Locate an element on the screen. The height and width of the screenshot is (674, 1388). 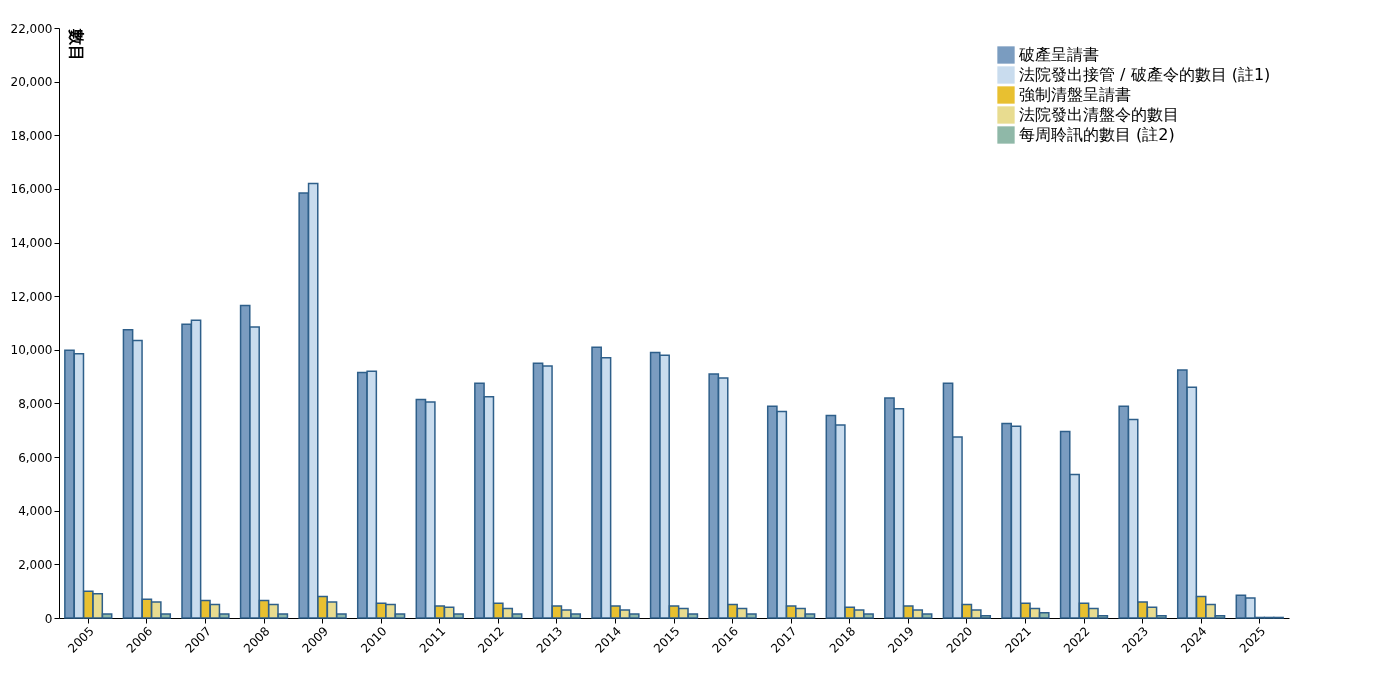
legend-label: 每周聆訊的數目 (註2) is located at coordinates (1097, 134).